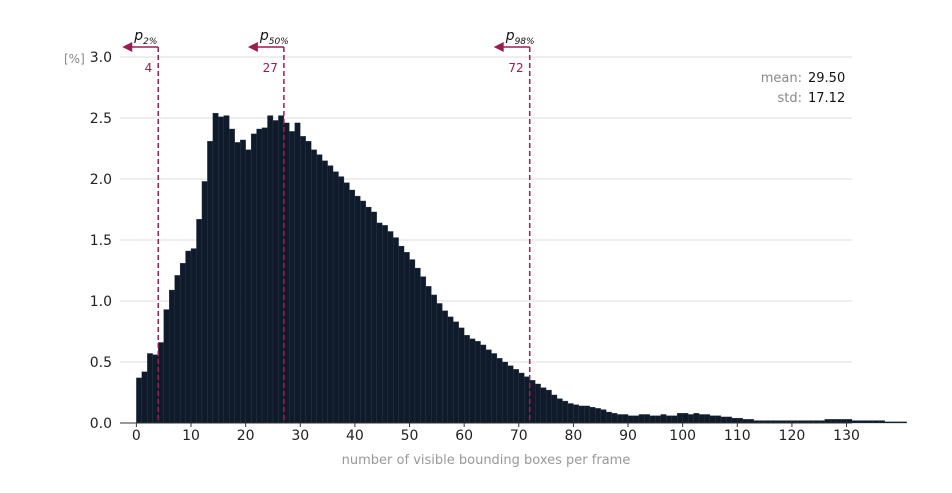  I want to click on percentile-label: p98%, so click(520, 37).